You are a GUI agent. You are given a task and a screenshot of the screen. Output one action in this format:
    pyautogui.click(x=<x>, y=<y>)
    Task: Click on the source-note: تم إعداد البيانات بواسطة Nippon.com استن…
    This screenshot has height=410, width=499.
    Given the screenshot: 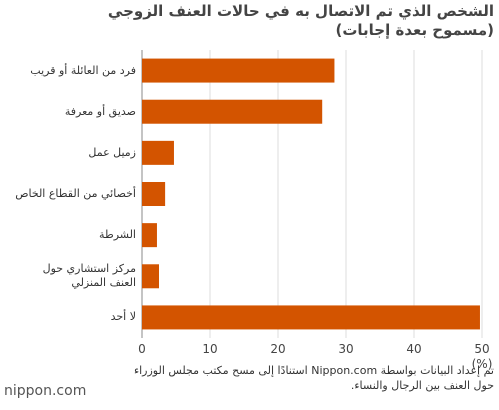 What is the action you would take?
    pyautogui.click(x=313, y=378)
    